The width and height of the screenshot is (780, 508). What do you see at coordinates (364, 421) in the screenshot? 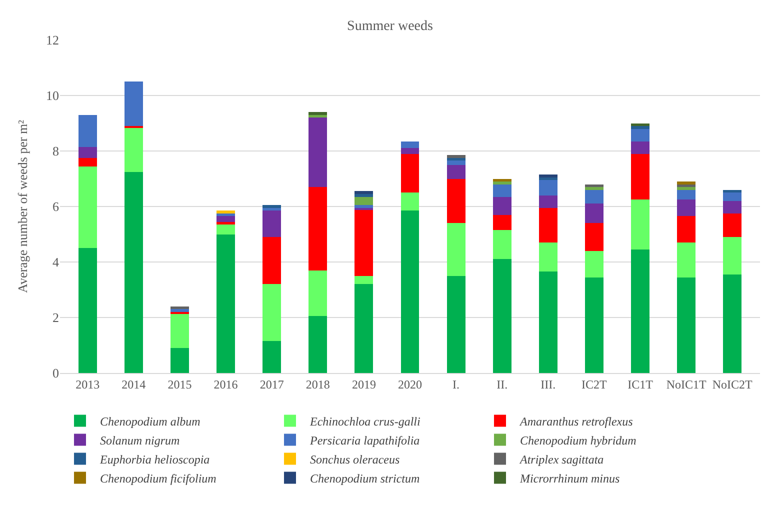
I see `legend-label: Echinochloa crus-galli` at bounding box center [364, 421].